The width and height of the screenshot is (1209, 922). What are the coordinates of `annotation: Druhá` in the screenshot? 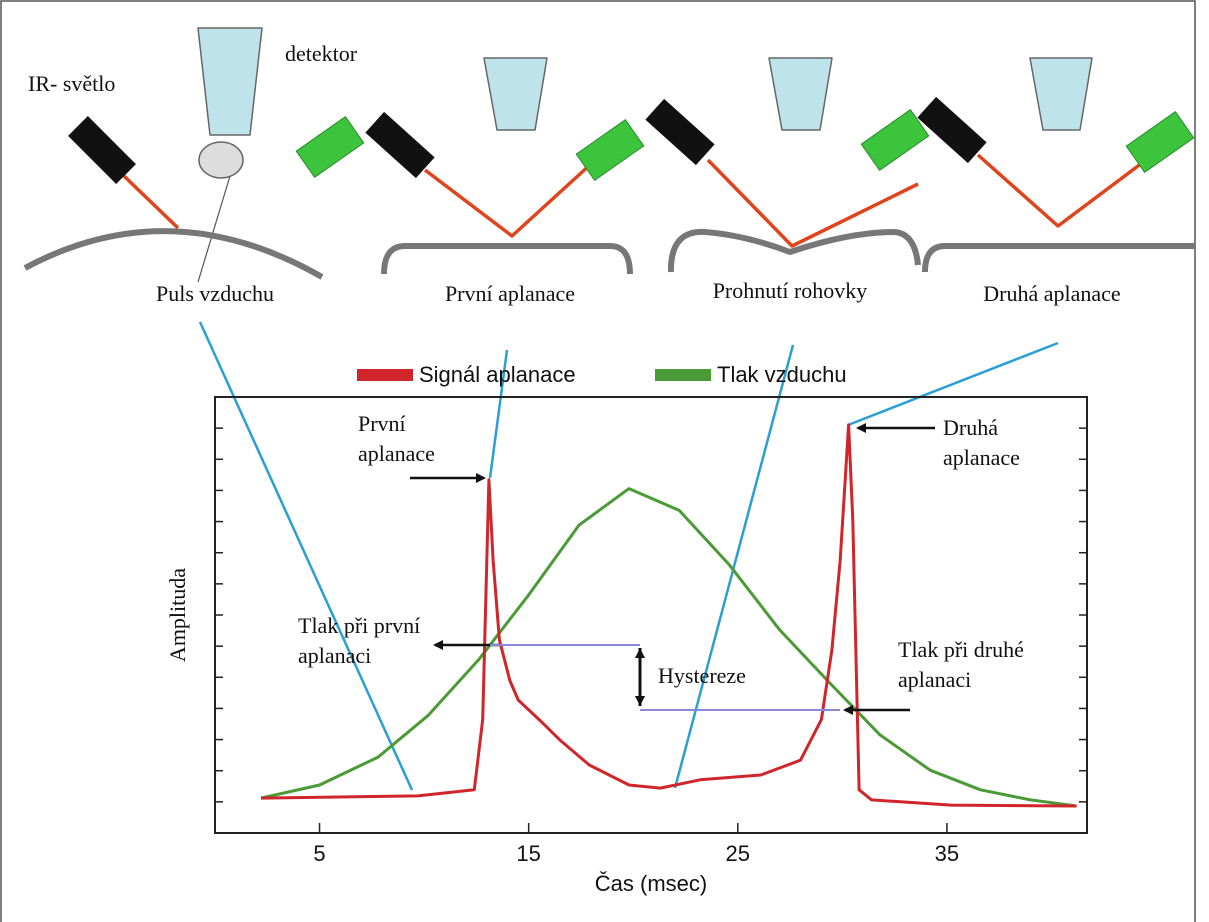 It's located at (970, 427).